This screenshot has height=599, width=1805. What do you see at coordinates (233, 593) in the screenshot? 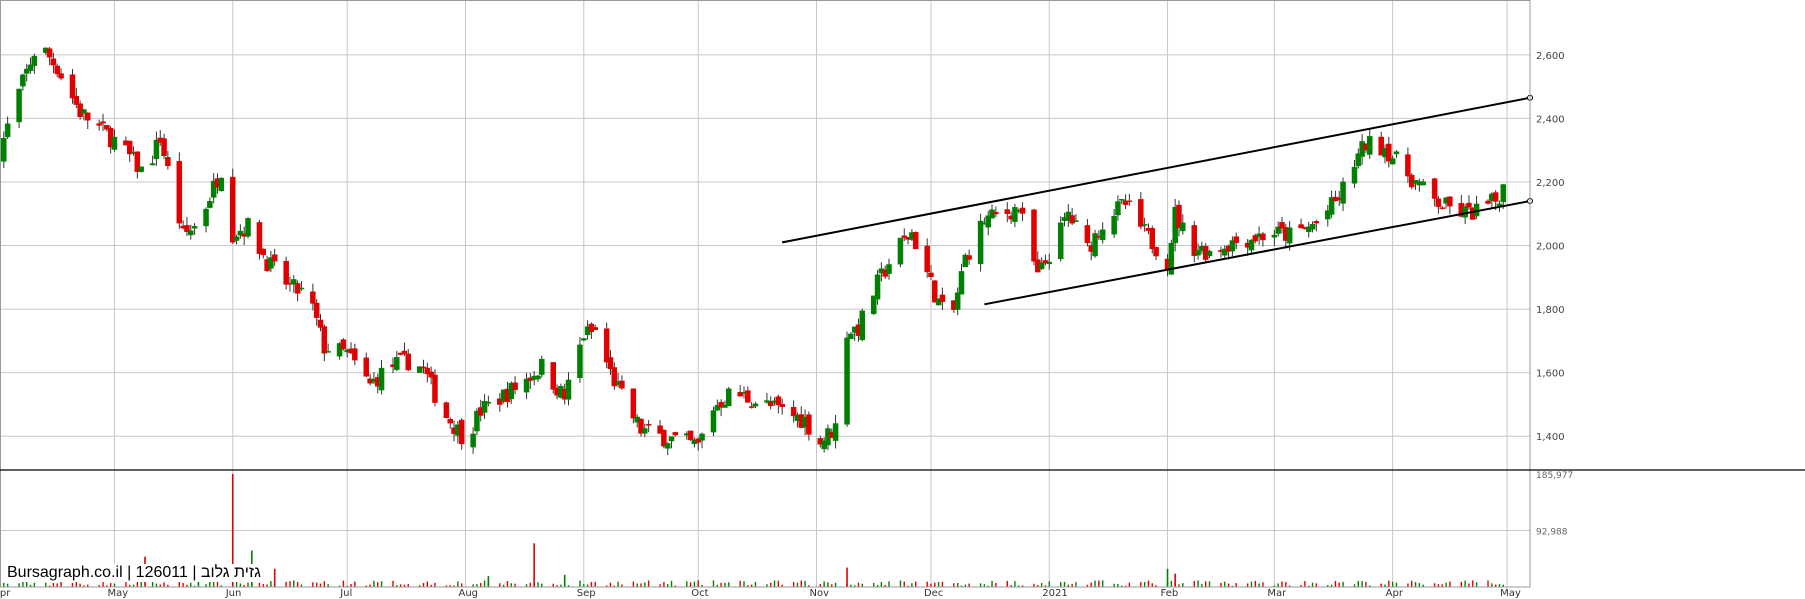
I see `time-tick-label: Jun` at bounding box center [233, 593].